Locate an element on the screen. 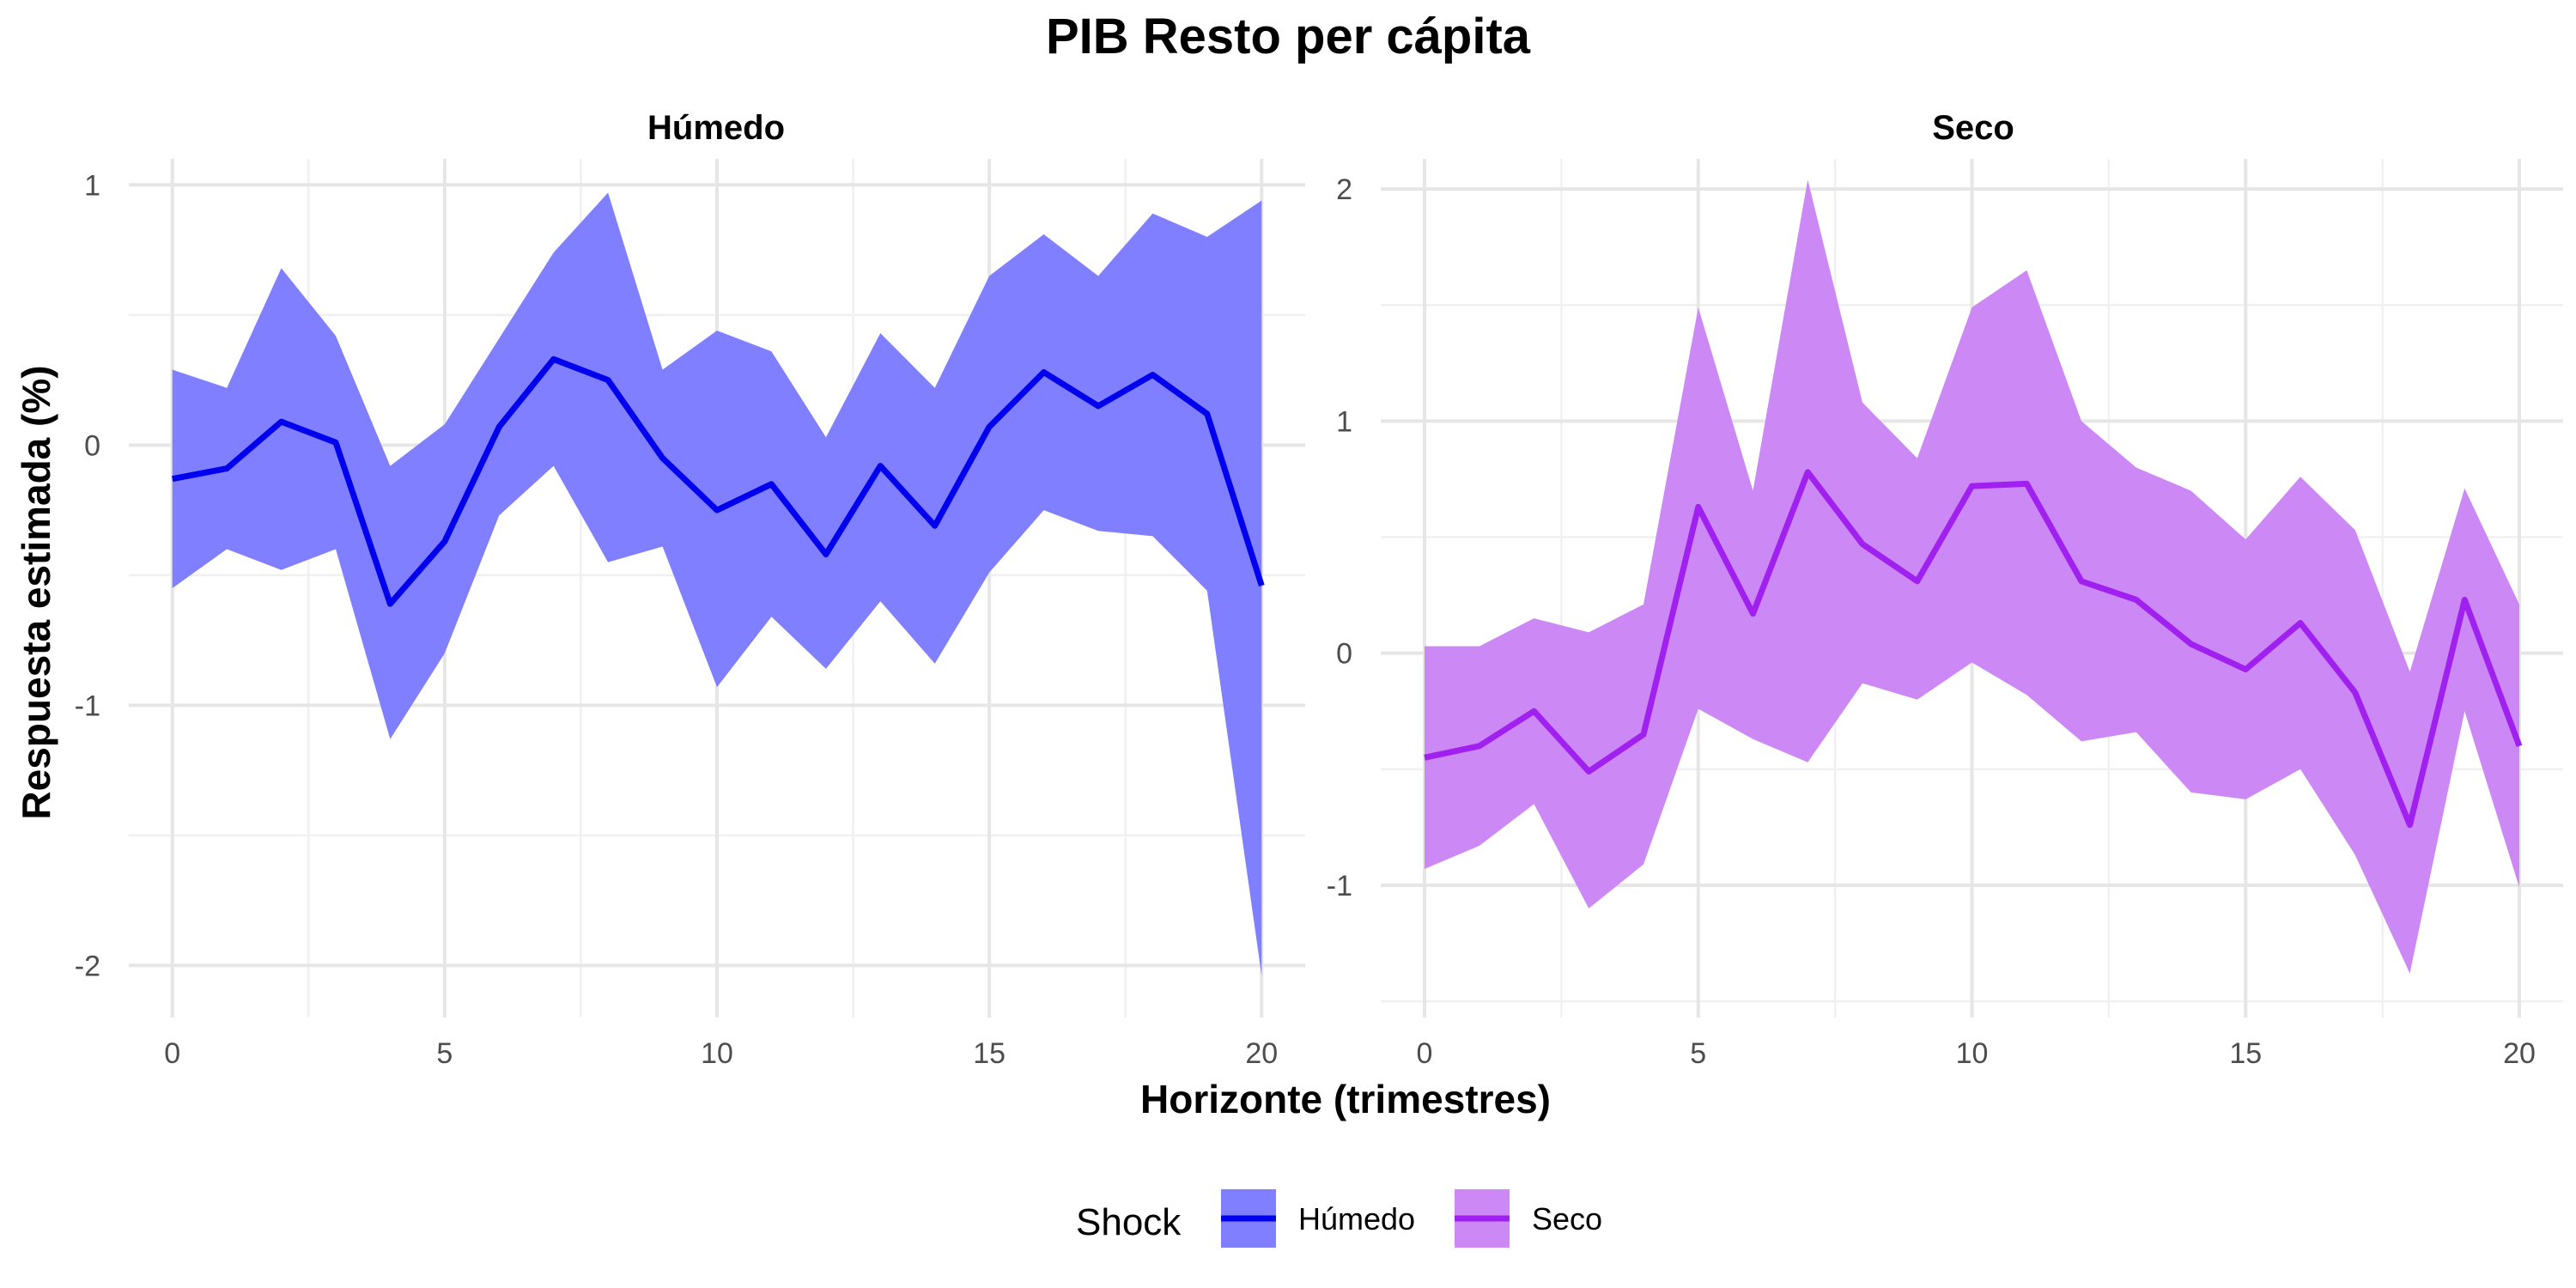  facet-label-seco: Seco is located at coordinates (1973, 128).